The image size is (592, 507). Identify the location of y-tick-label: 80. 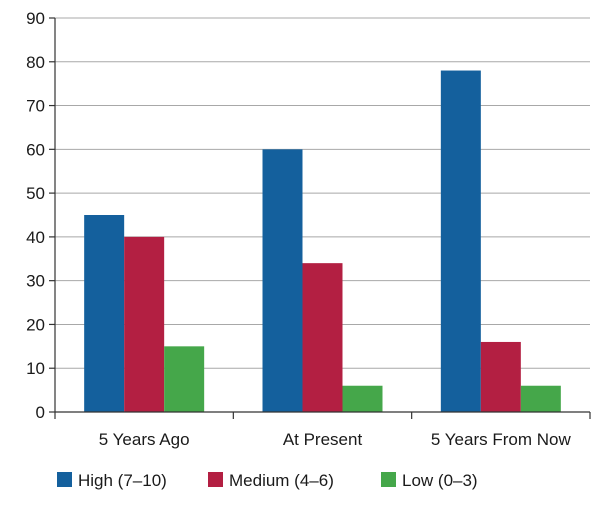
(35, 62).